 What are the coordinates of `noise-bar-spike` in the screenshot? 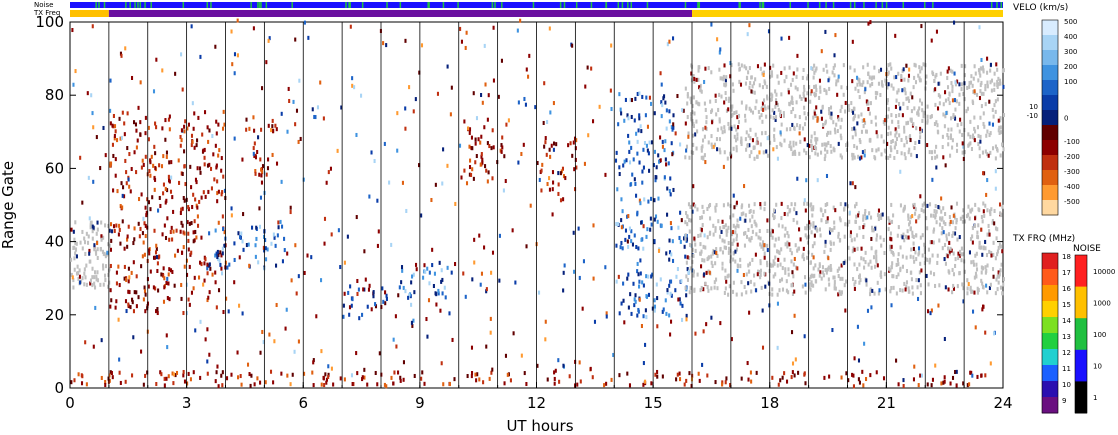 It's located at (251, 5).